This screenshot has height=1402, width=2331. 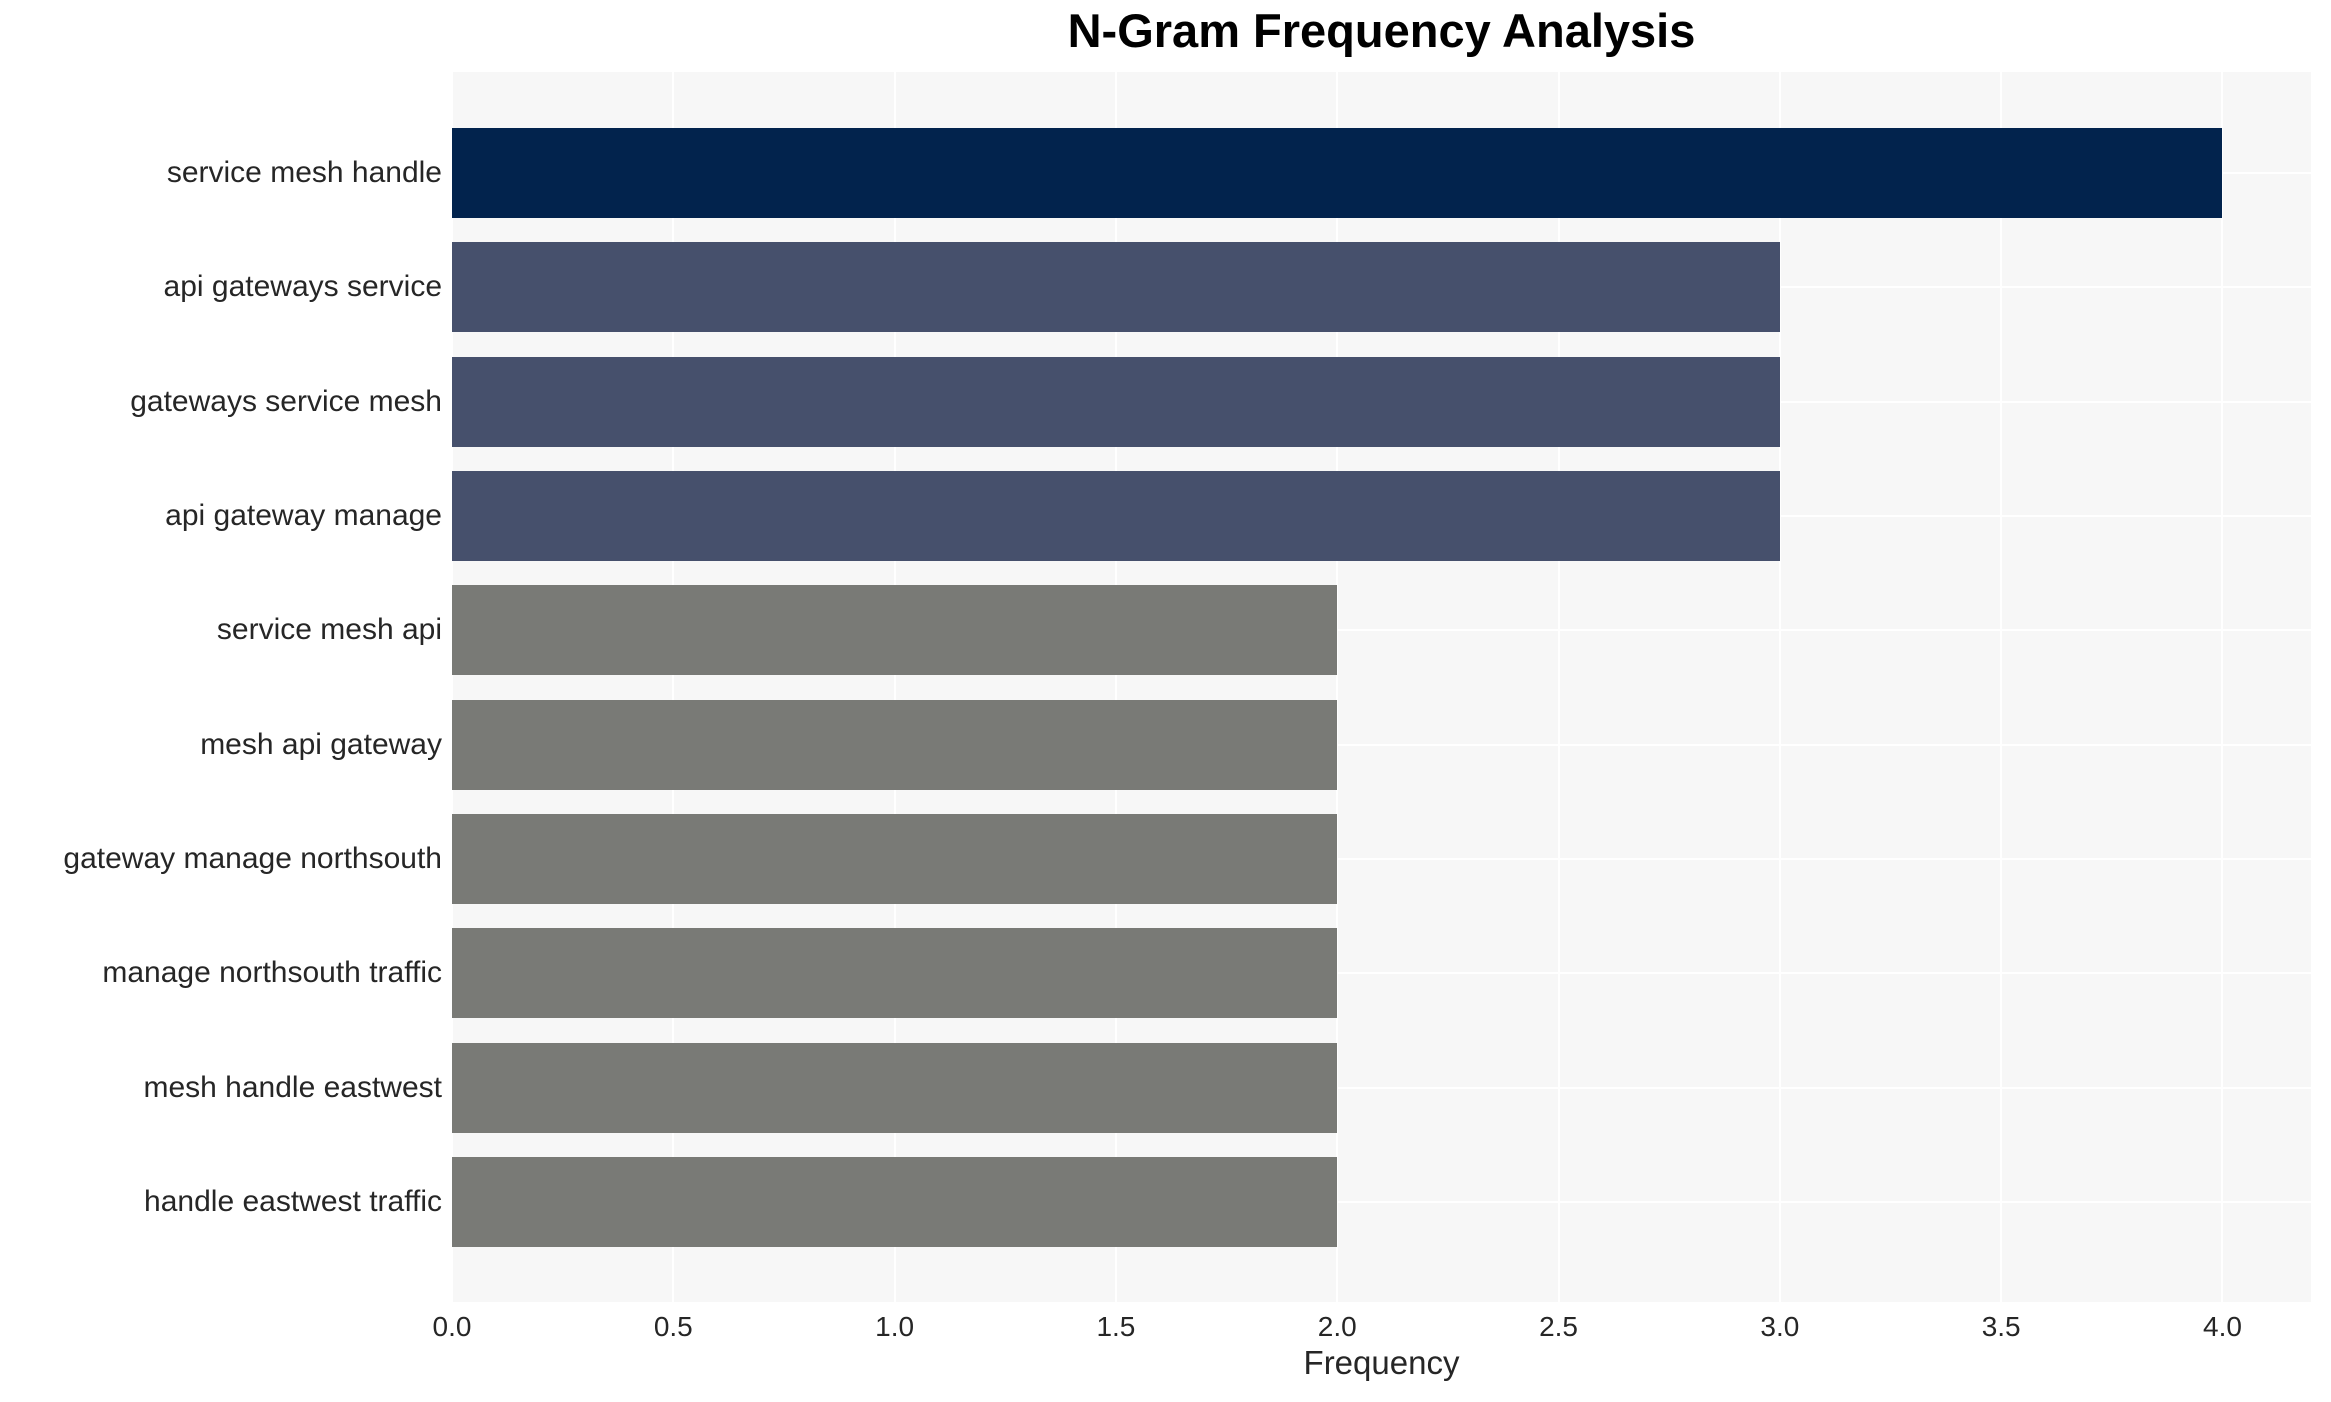 What do you see at coordinates (293, 1201) in the screenshot?
I see `y-category-label: handle eastwest traffic` at bounding box center [293, 1201].